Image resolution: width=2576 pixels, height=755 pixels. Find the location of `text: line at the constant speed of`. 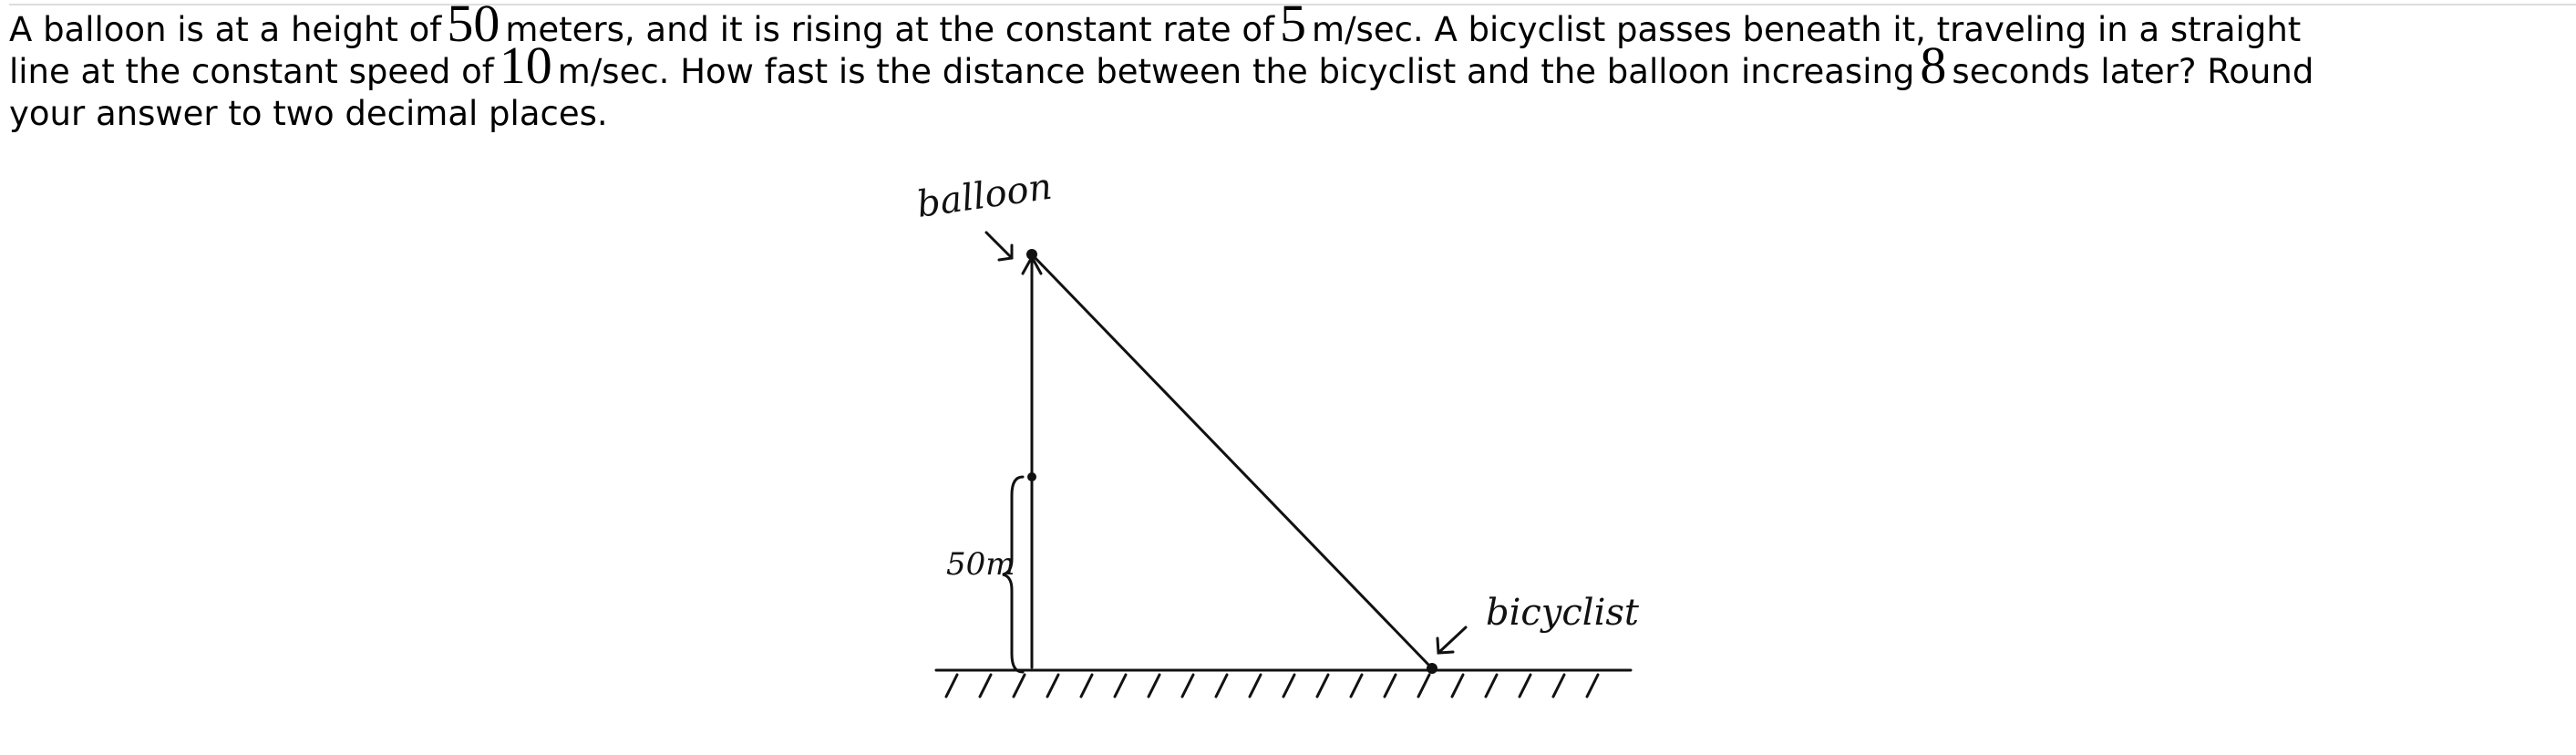

text: line at the constant speed of is located at coordinates (252, 71).